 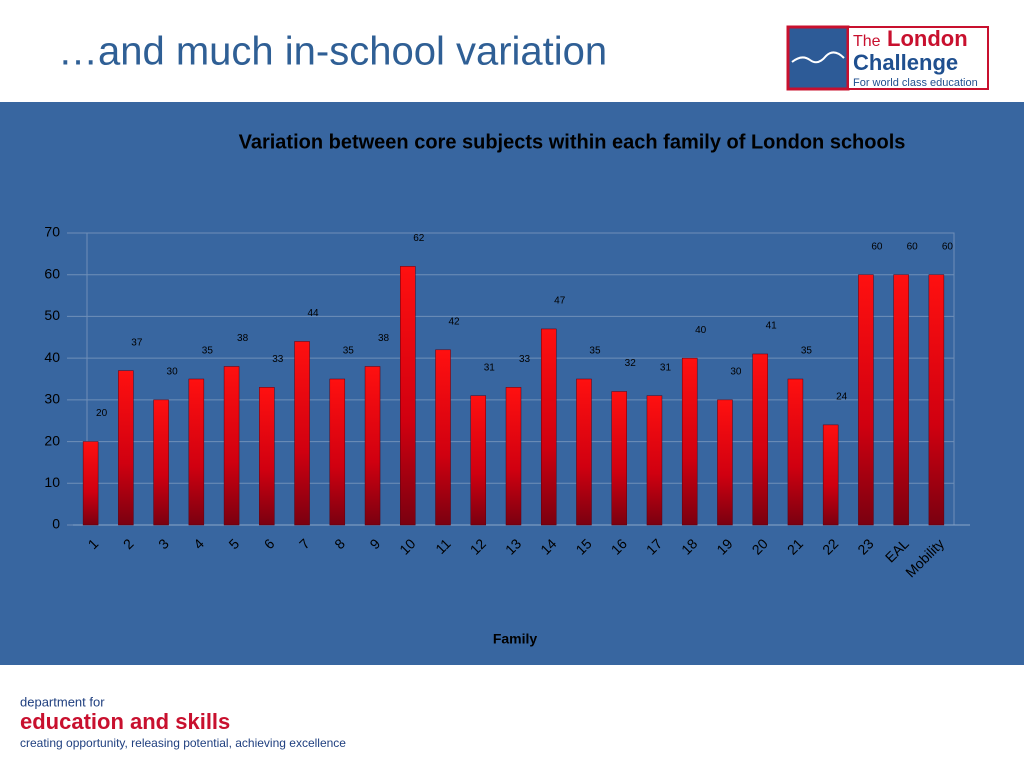 What do you see at coordinates (515, 639) in the screenshot?
I see `x-axis-title: Family` at bounding box center [515, 639].